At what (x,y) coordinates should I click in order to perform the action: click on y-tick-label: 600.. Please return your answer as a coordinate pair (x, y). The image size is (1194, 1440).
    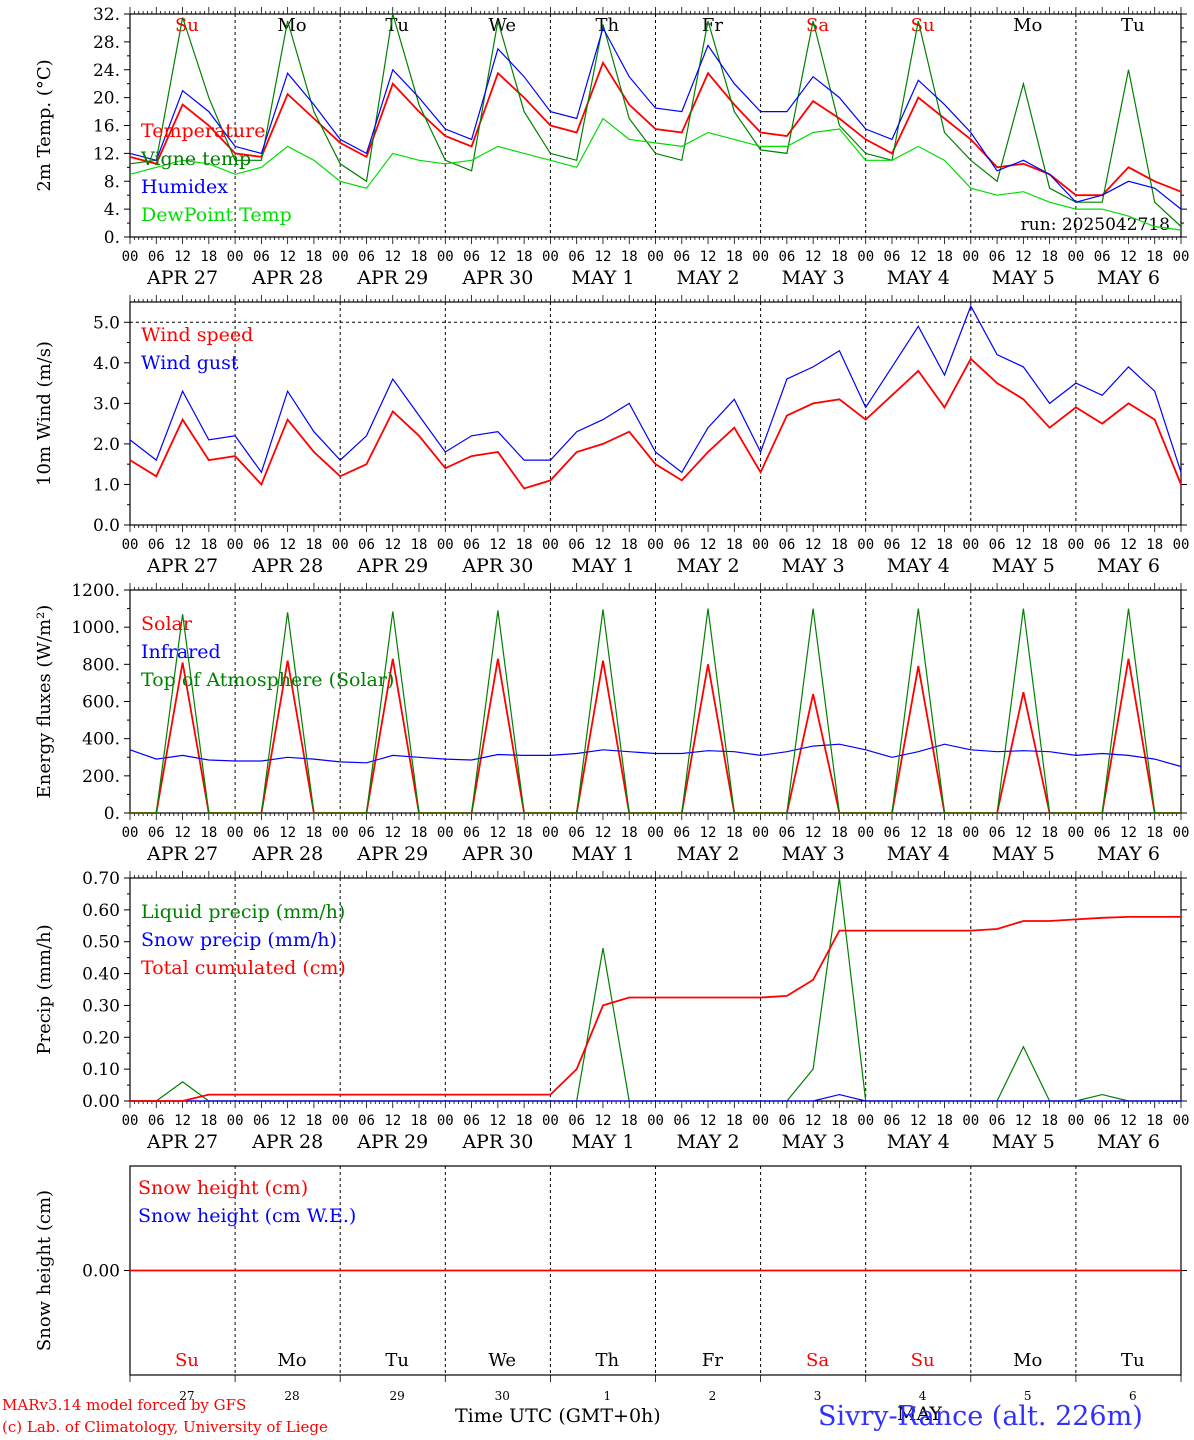
    Looking at the image, I should click on (101, 703).